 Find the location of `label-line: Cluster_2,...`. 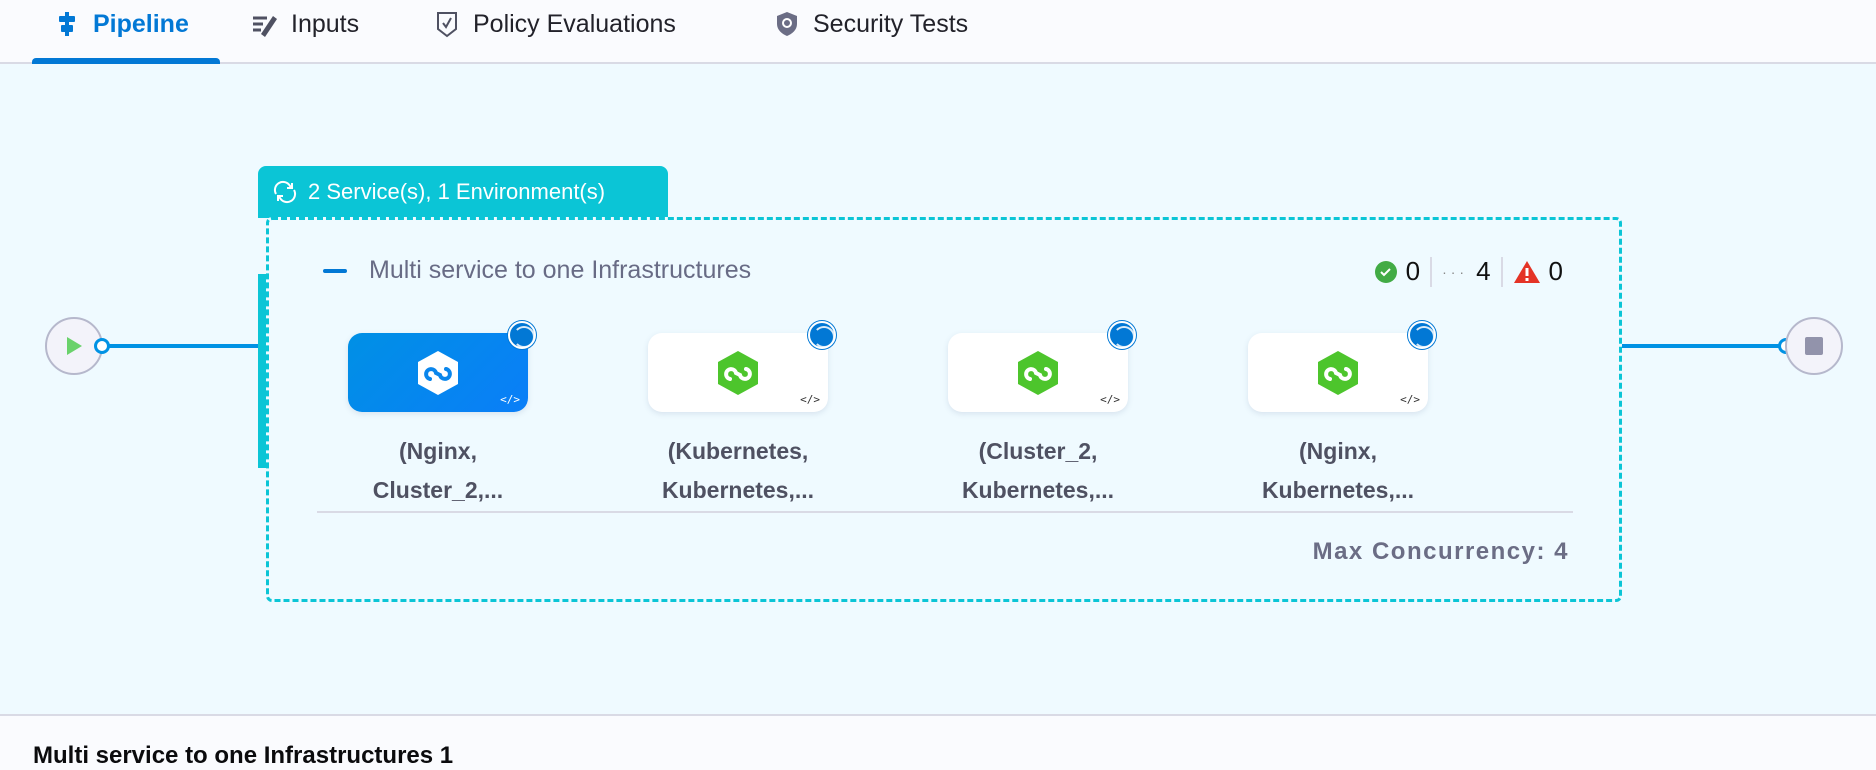

label-line: Cluster_2,... is located at coordinates (438, 490).